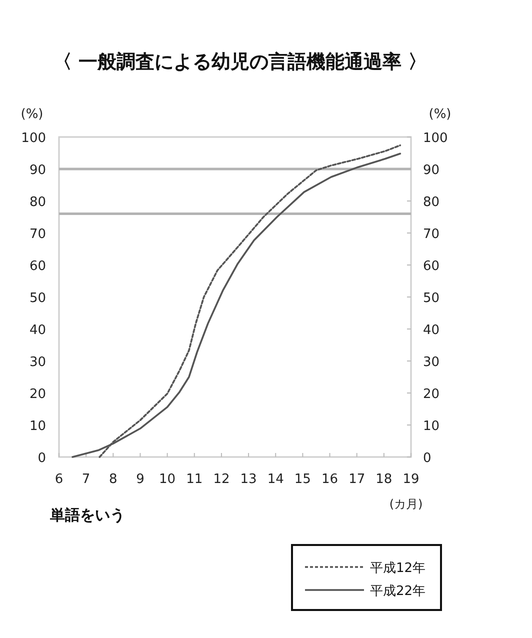 This screenshot has height=638, width=532. Describe the element at coordinates (357, 479) in the screenshot. I see `x-tick-label: 17` at that location.